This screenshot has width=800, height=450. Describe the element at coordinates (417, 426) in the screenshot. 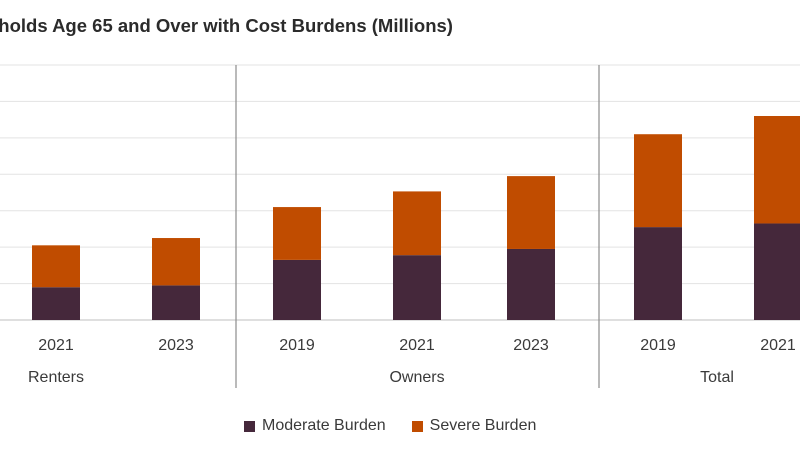

I see `legend-swatch-severe` at that location.